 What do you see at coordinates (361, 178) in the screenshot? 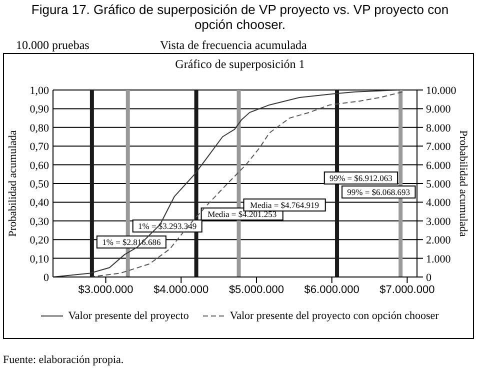
I see `ref-line-label: 99% = $6.912.063` at bounding box center [361, 178].